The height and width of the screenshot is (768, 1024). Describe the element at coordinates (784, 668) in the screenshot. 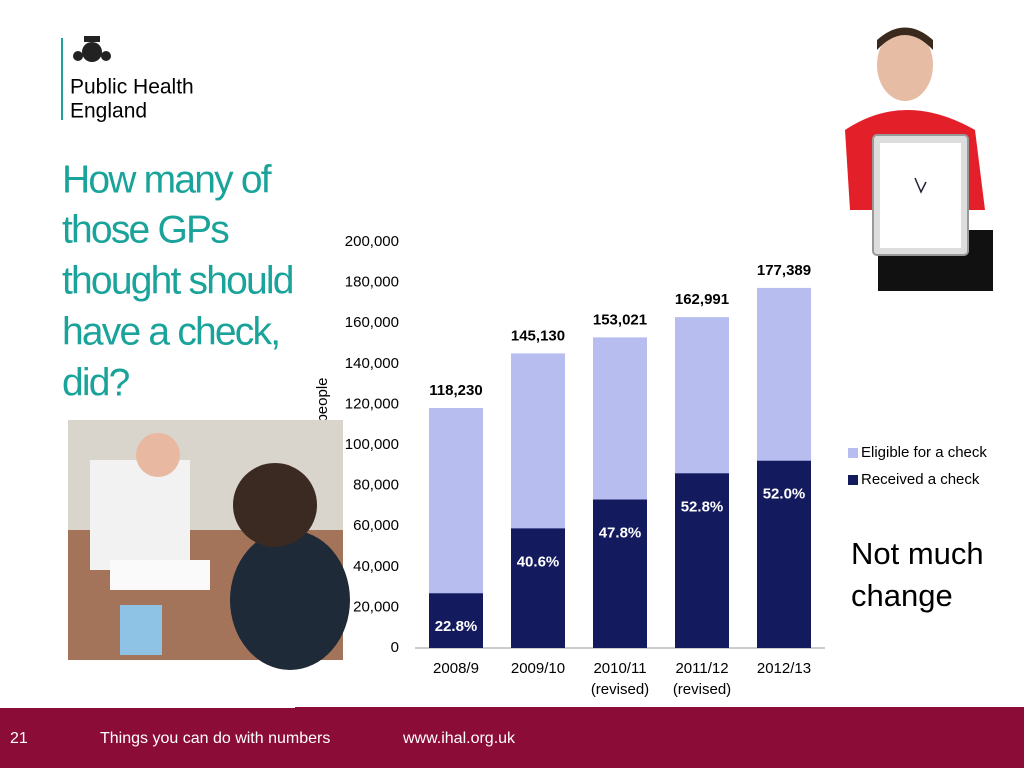

I see `x-tick-label: 2012/13` at that location.